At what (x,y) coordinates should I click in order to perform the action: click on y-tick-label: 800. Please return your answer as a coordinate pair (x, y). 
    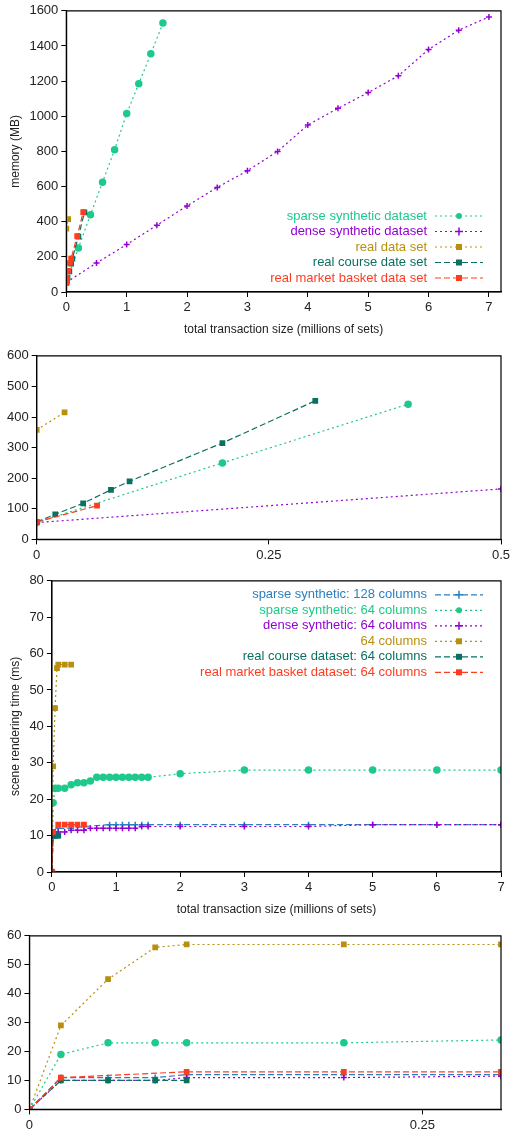
    Looking at the image, I should click on (47, 150).